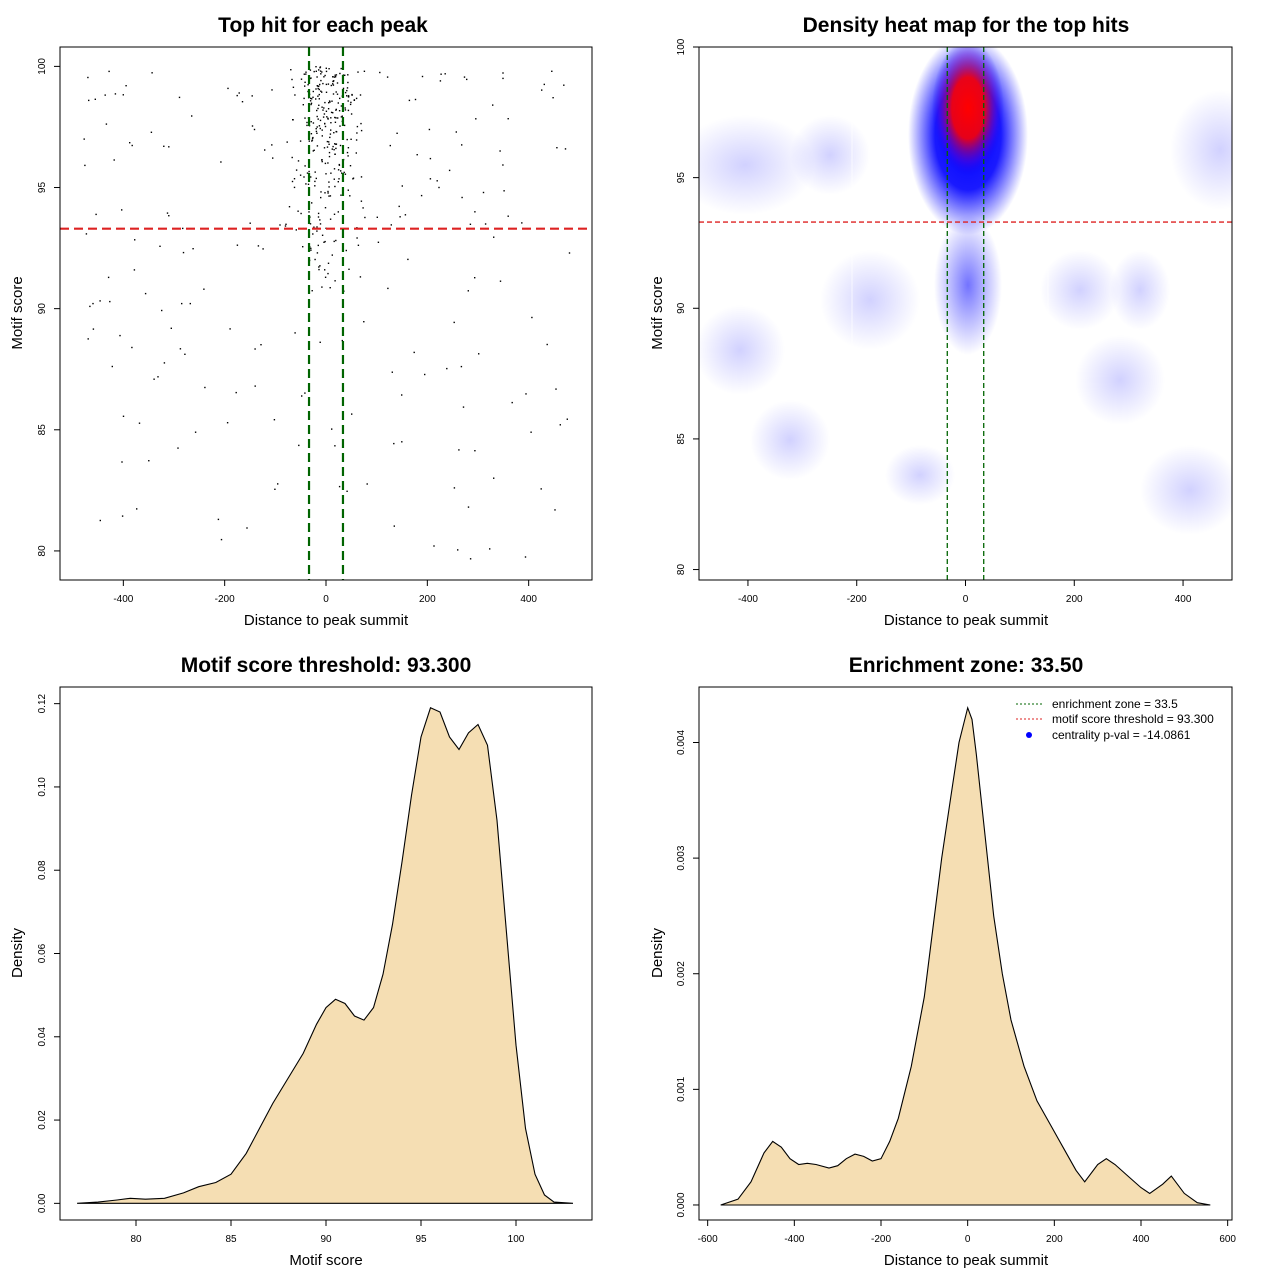 The height and width of the screenshot is (1280, 1280). Describe the element at coordinates (42, 188) in the screenshot. I see `y-tick-label: 95` at that location.